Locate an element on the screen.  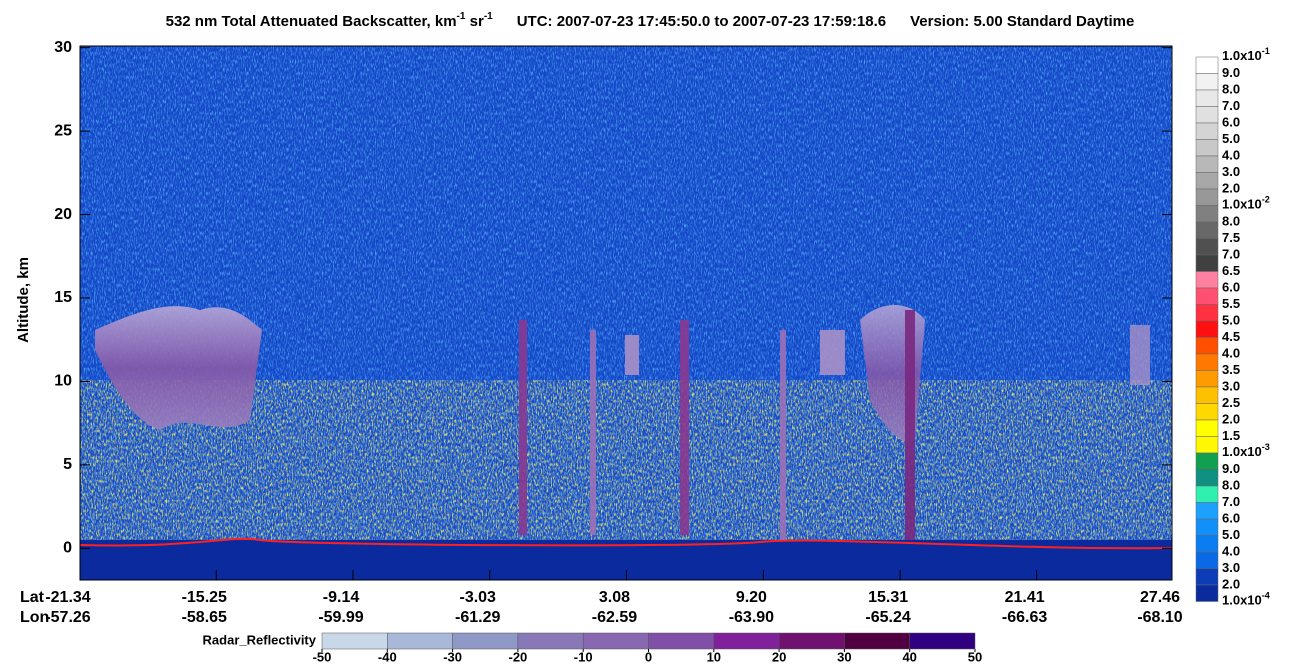
colorbar-label: 1.0x10⁻³ is located at coordinates (1246, 450).